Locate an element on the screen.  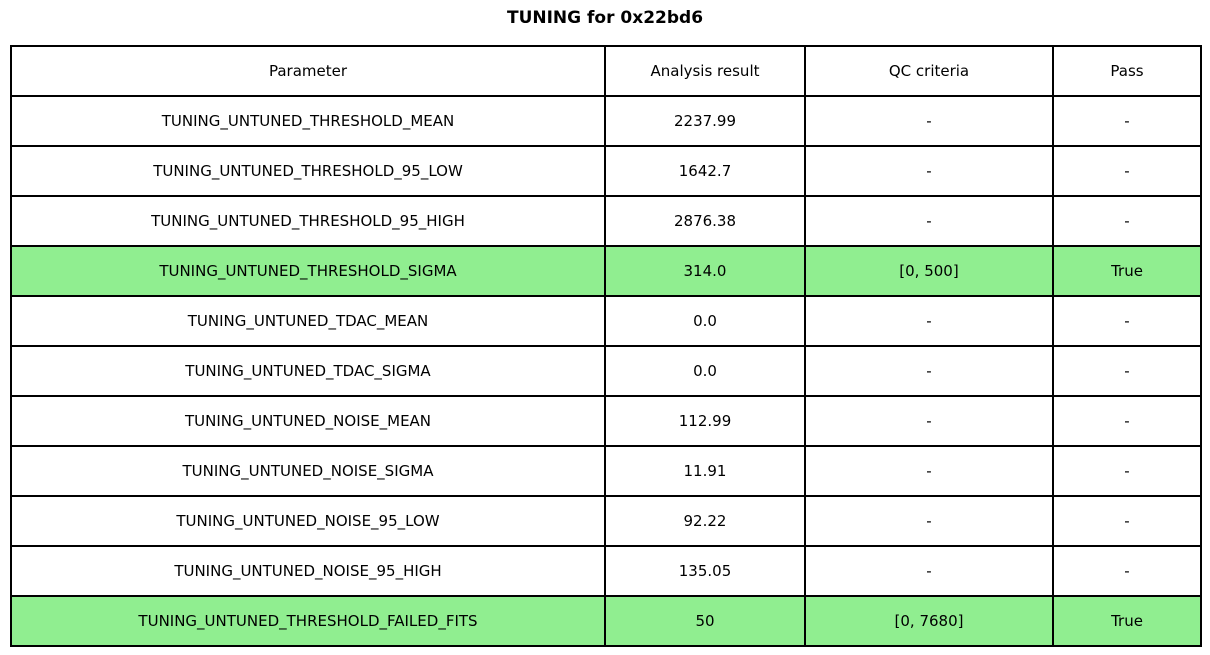
analysis-result-cell: 112.99 is located at coordinates (705, 421).